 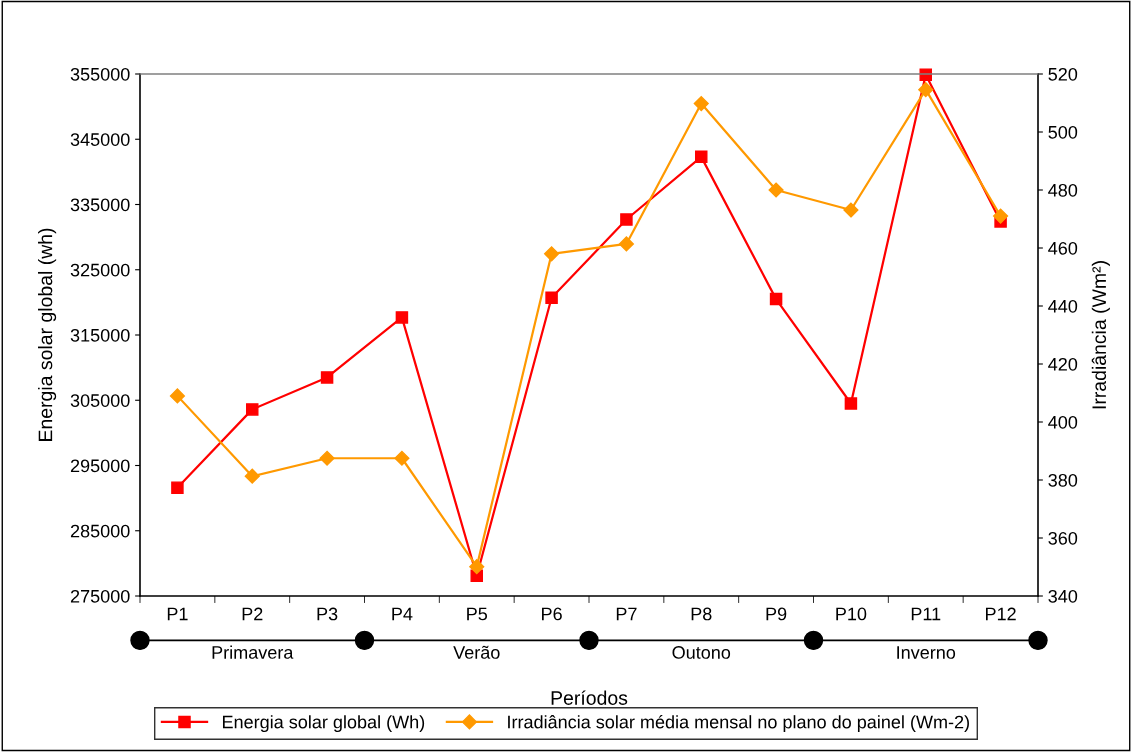 I want to click on x-tick-label: P5, so click(x=477, y=614).